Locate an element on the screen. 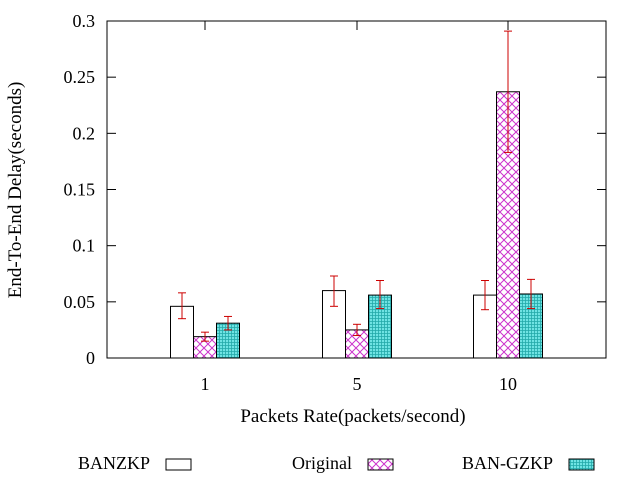 The height and width of the screenshot is (485, 640). y-tick-label: 0 is located at coordinates (90, 358).